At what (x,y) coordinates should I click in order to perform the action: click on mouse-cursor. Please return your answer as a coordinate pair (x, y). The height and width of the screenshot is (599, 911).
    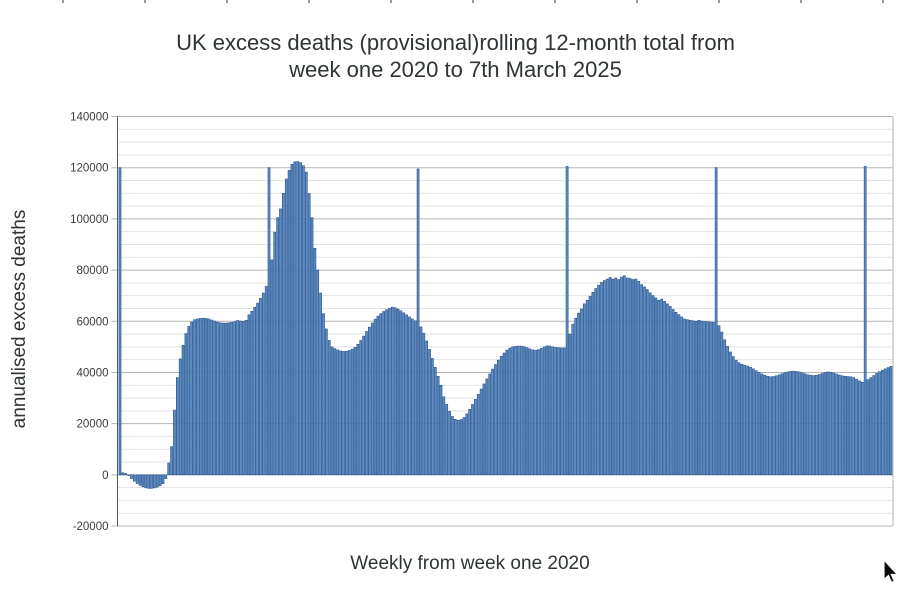
    Looking at the image, I should click on (891, 571).